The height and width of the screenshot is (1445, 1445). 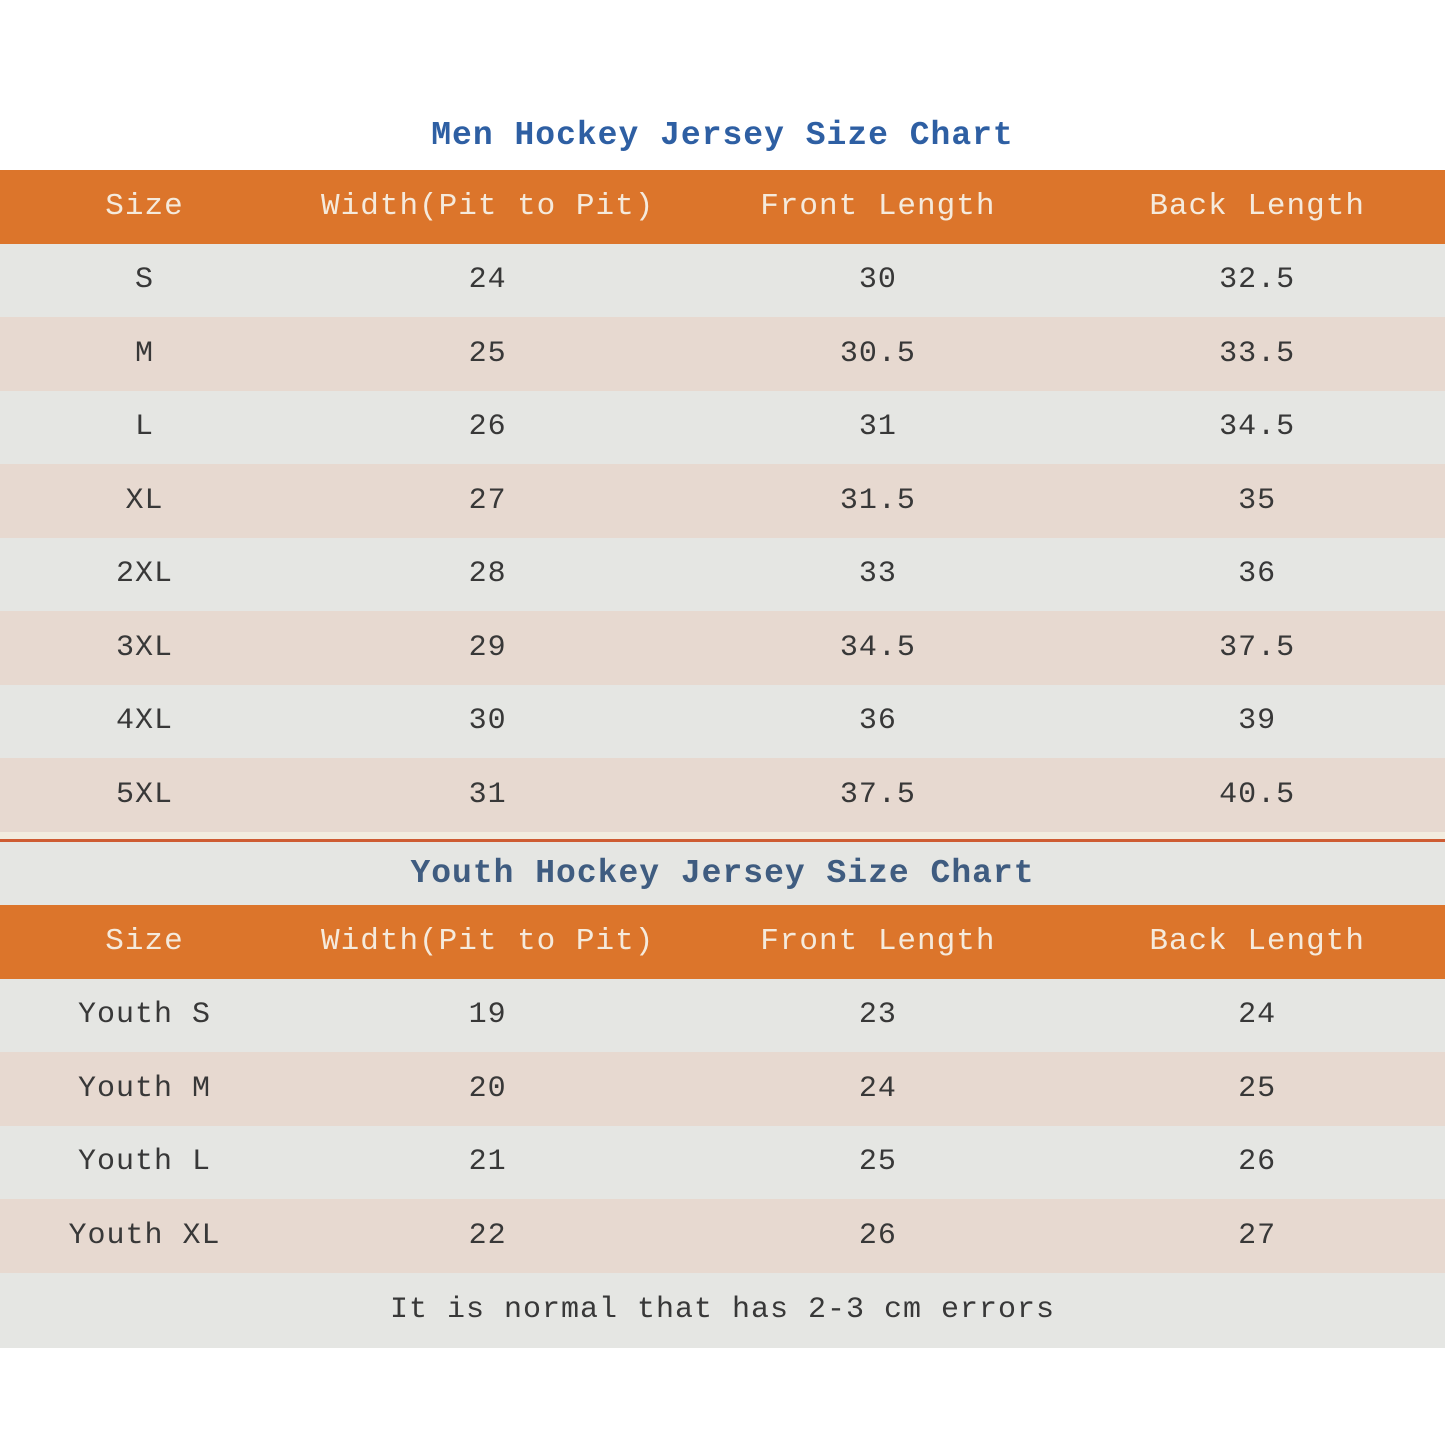 What do you see at coordinates (877, 1235) in the screenshot?
I see `front-length-cell: 26` at bounding box center [877, 1235].